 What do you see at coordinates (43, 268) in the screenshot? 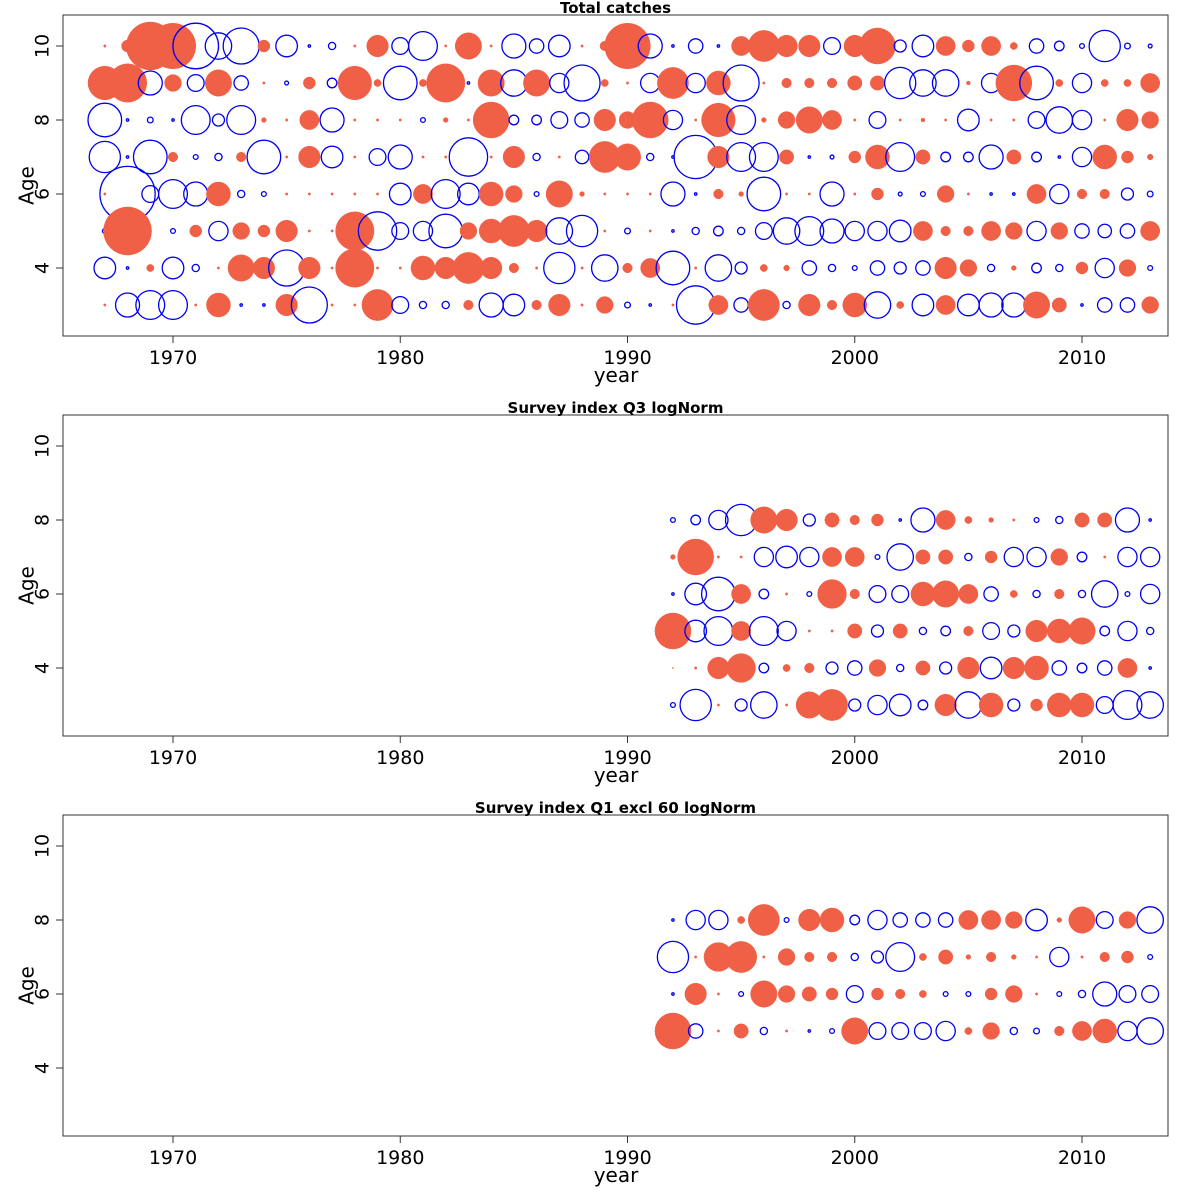
I see `y-tick-label: 4` at bounding box center [43, 268].